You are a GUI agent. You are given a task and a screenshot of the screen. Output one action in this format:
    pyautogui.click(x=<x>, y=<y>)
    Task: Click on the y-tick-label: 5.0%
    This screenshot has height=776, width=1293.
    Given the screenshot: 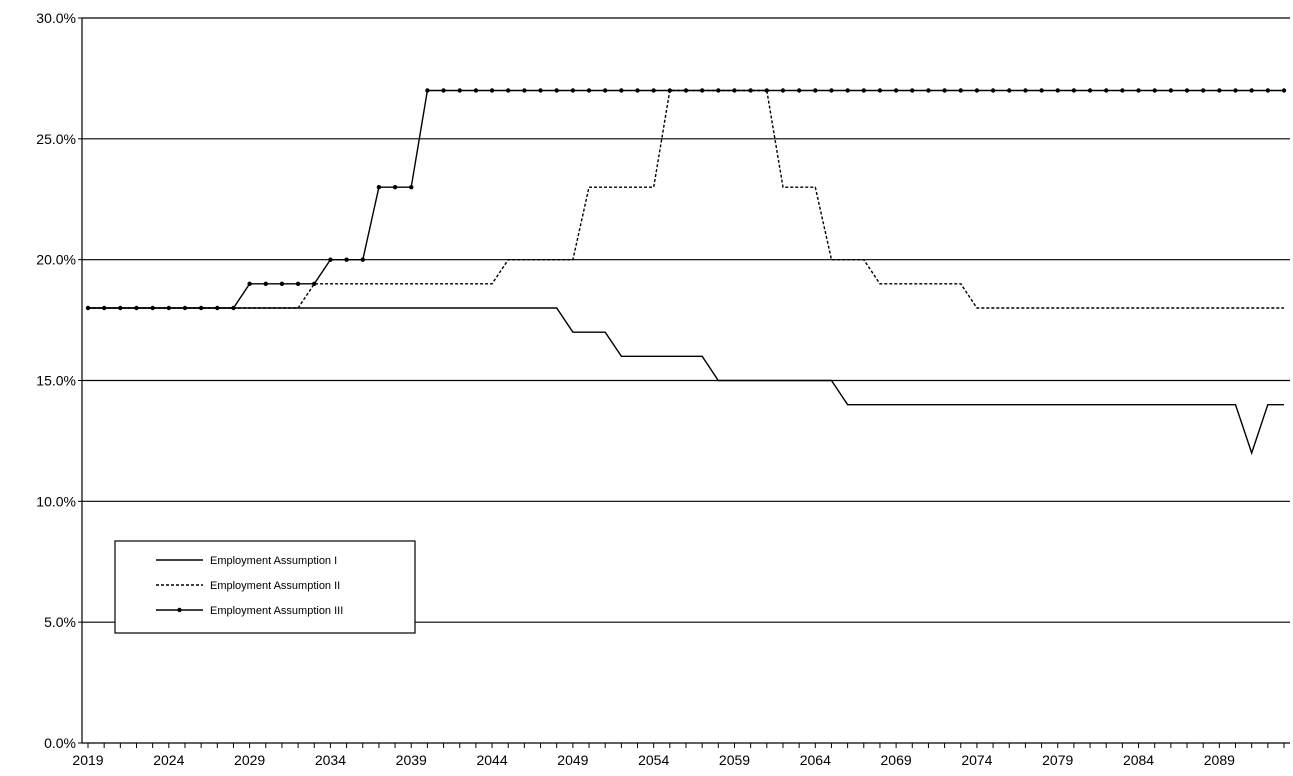 What is the action you would take?
    pyautogui.click(x=60, y=622)
    